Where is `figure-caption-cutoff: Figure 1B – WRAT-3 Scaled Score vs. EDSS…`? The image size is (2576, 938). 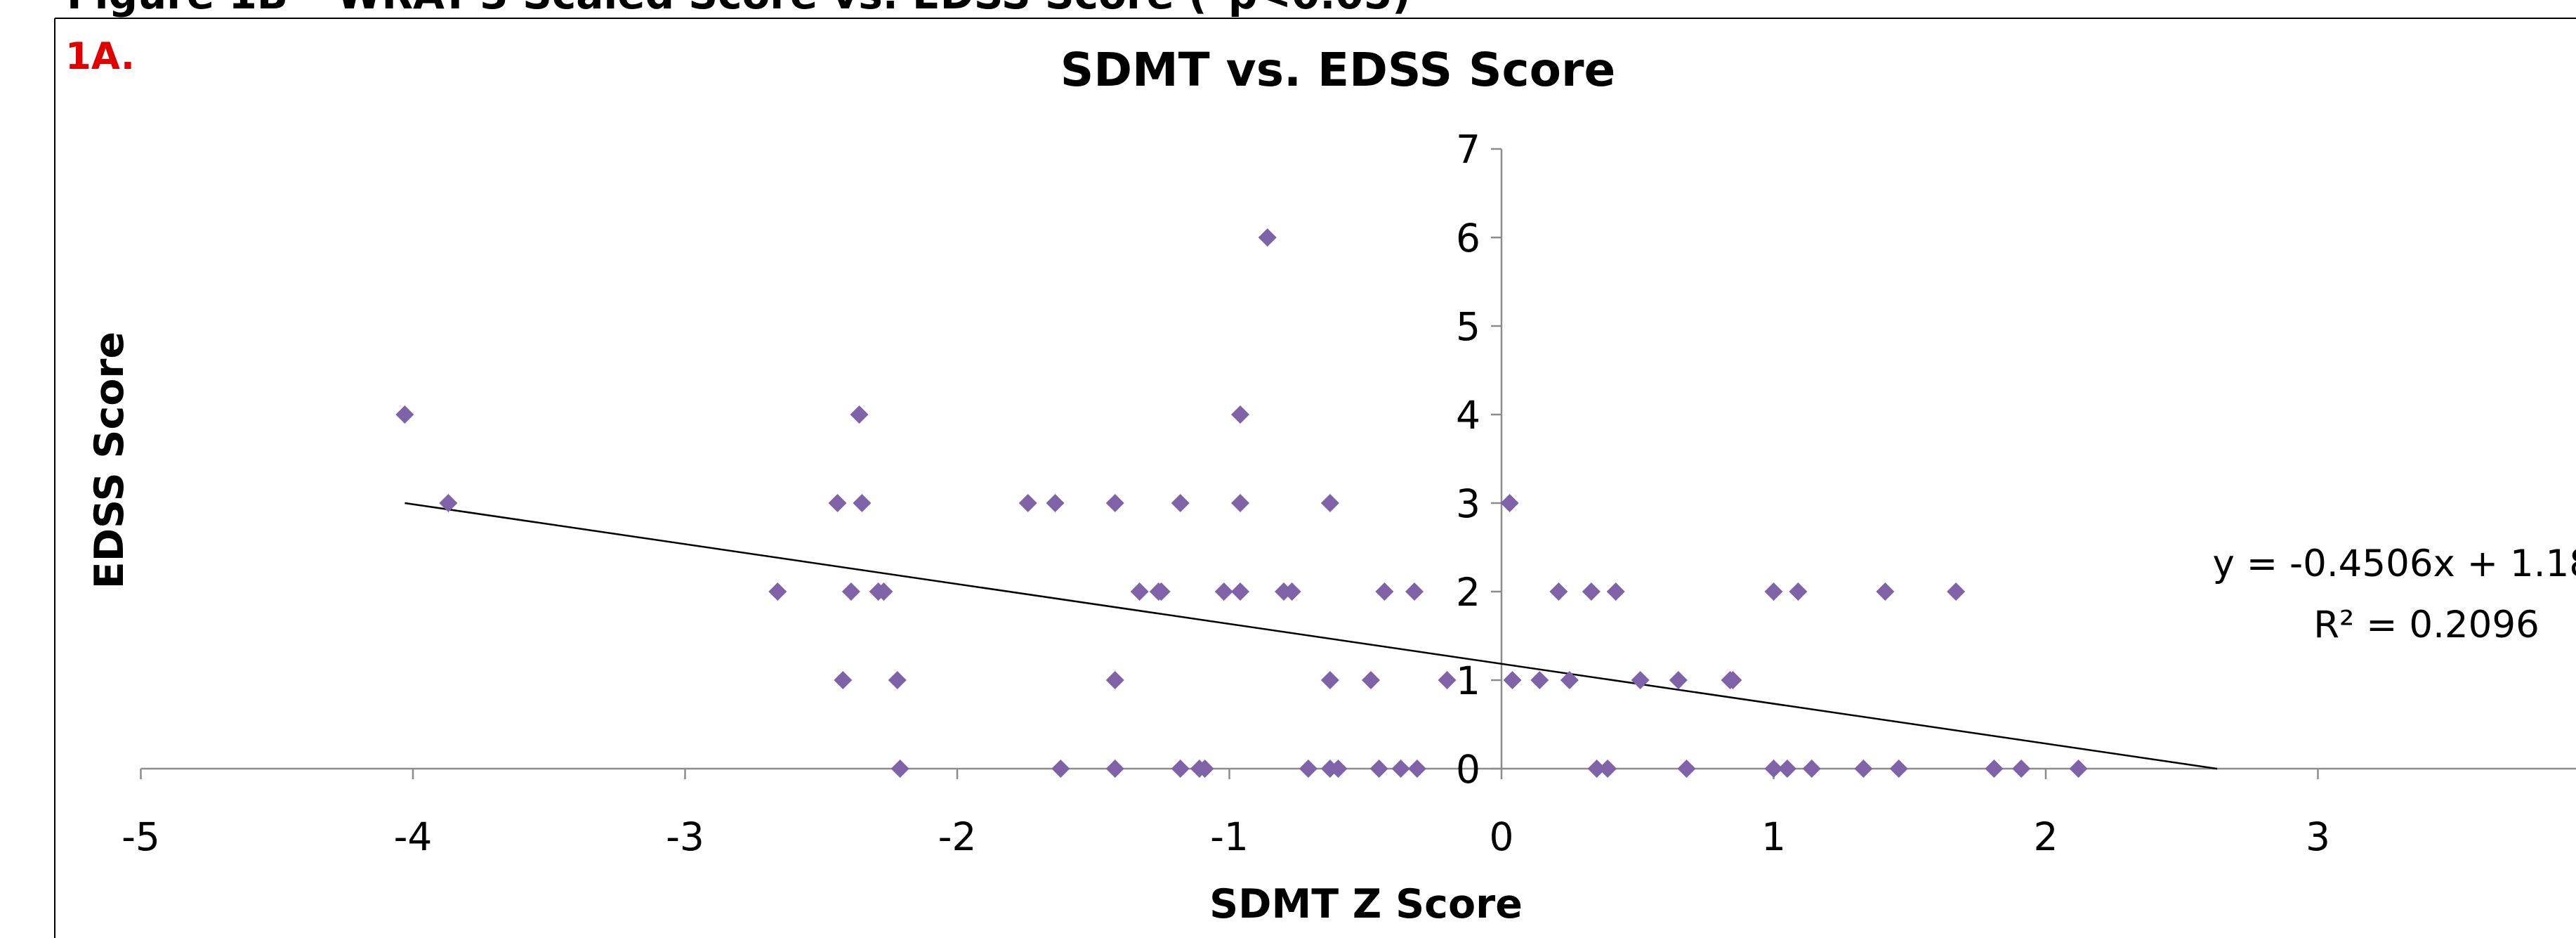 figure-caption-cutoff: Figure 1B – WRAT-3 Scaled Score vs. EDSS… is located at coordinates (739, 9).